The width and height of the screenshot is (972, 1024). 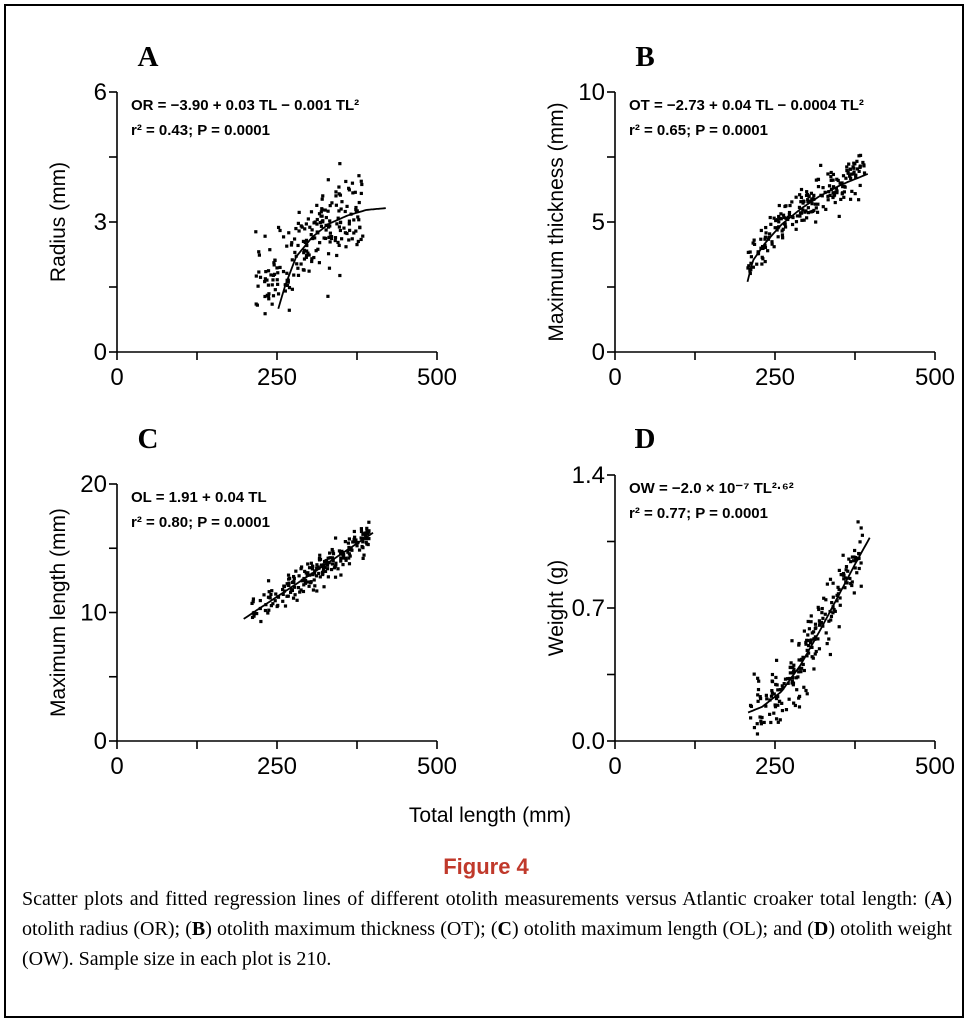 What do you see at coordinates (588, 741) in the screenshot?
I see `y-tick-label: 0.0` at bounding box center [588, 741].